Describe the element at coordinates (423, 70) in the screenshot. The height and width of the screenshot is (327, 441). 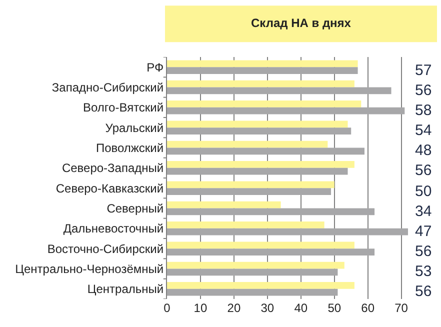
I see `data-label: 57` at that location.